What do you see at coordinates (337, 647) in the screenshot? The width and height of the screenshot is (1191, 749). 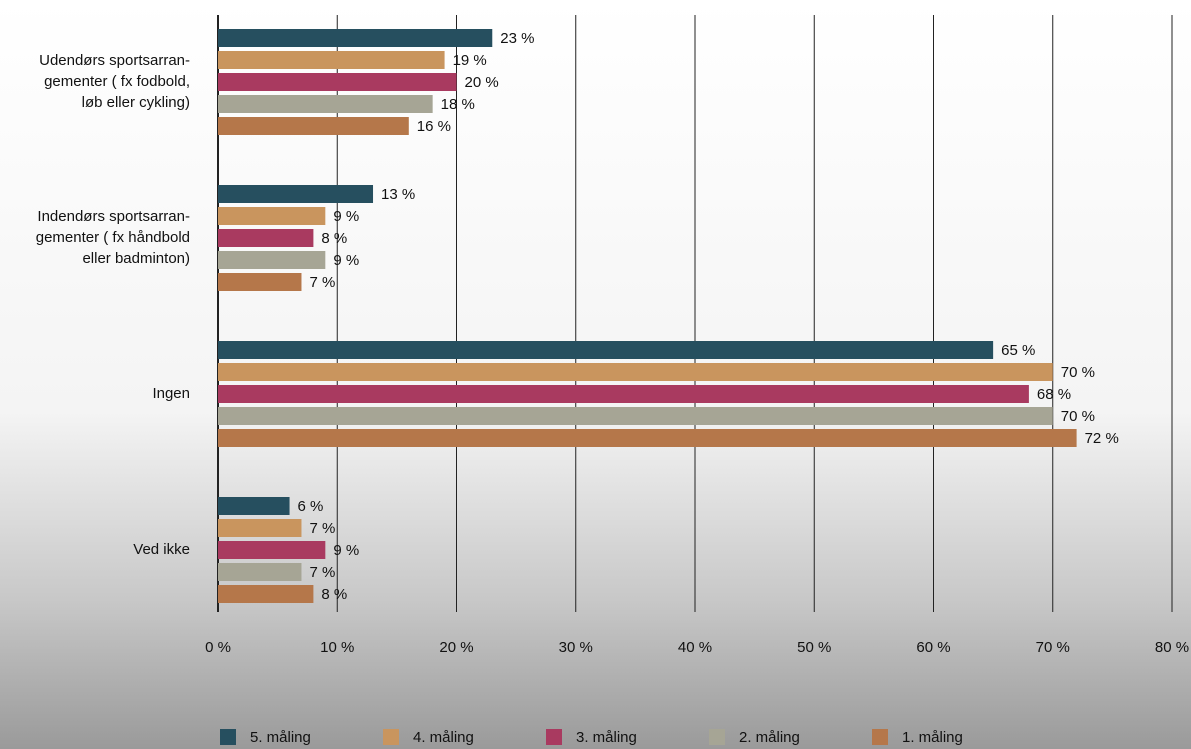 I see `x-tick-label: 10 %` at bounding box center [337, 647].